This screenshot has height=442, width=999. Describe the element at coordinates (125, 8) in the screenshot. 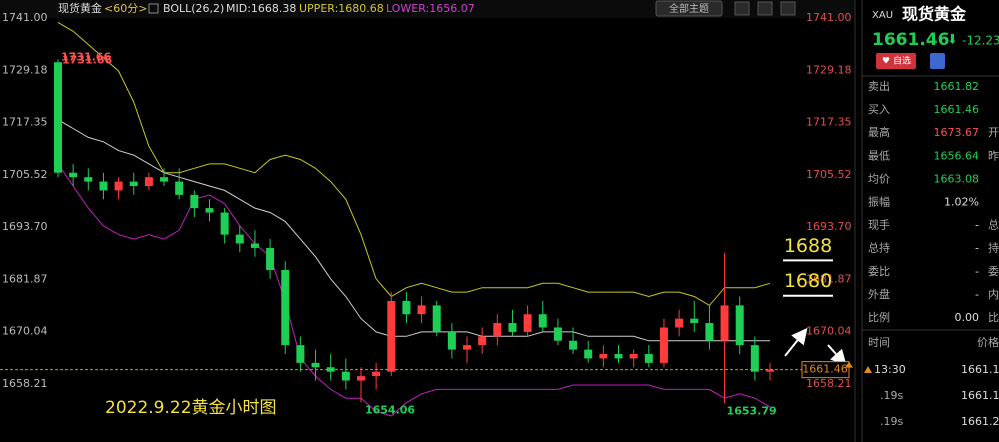

I see `period: <60分>` at that location.